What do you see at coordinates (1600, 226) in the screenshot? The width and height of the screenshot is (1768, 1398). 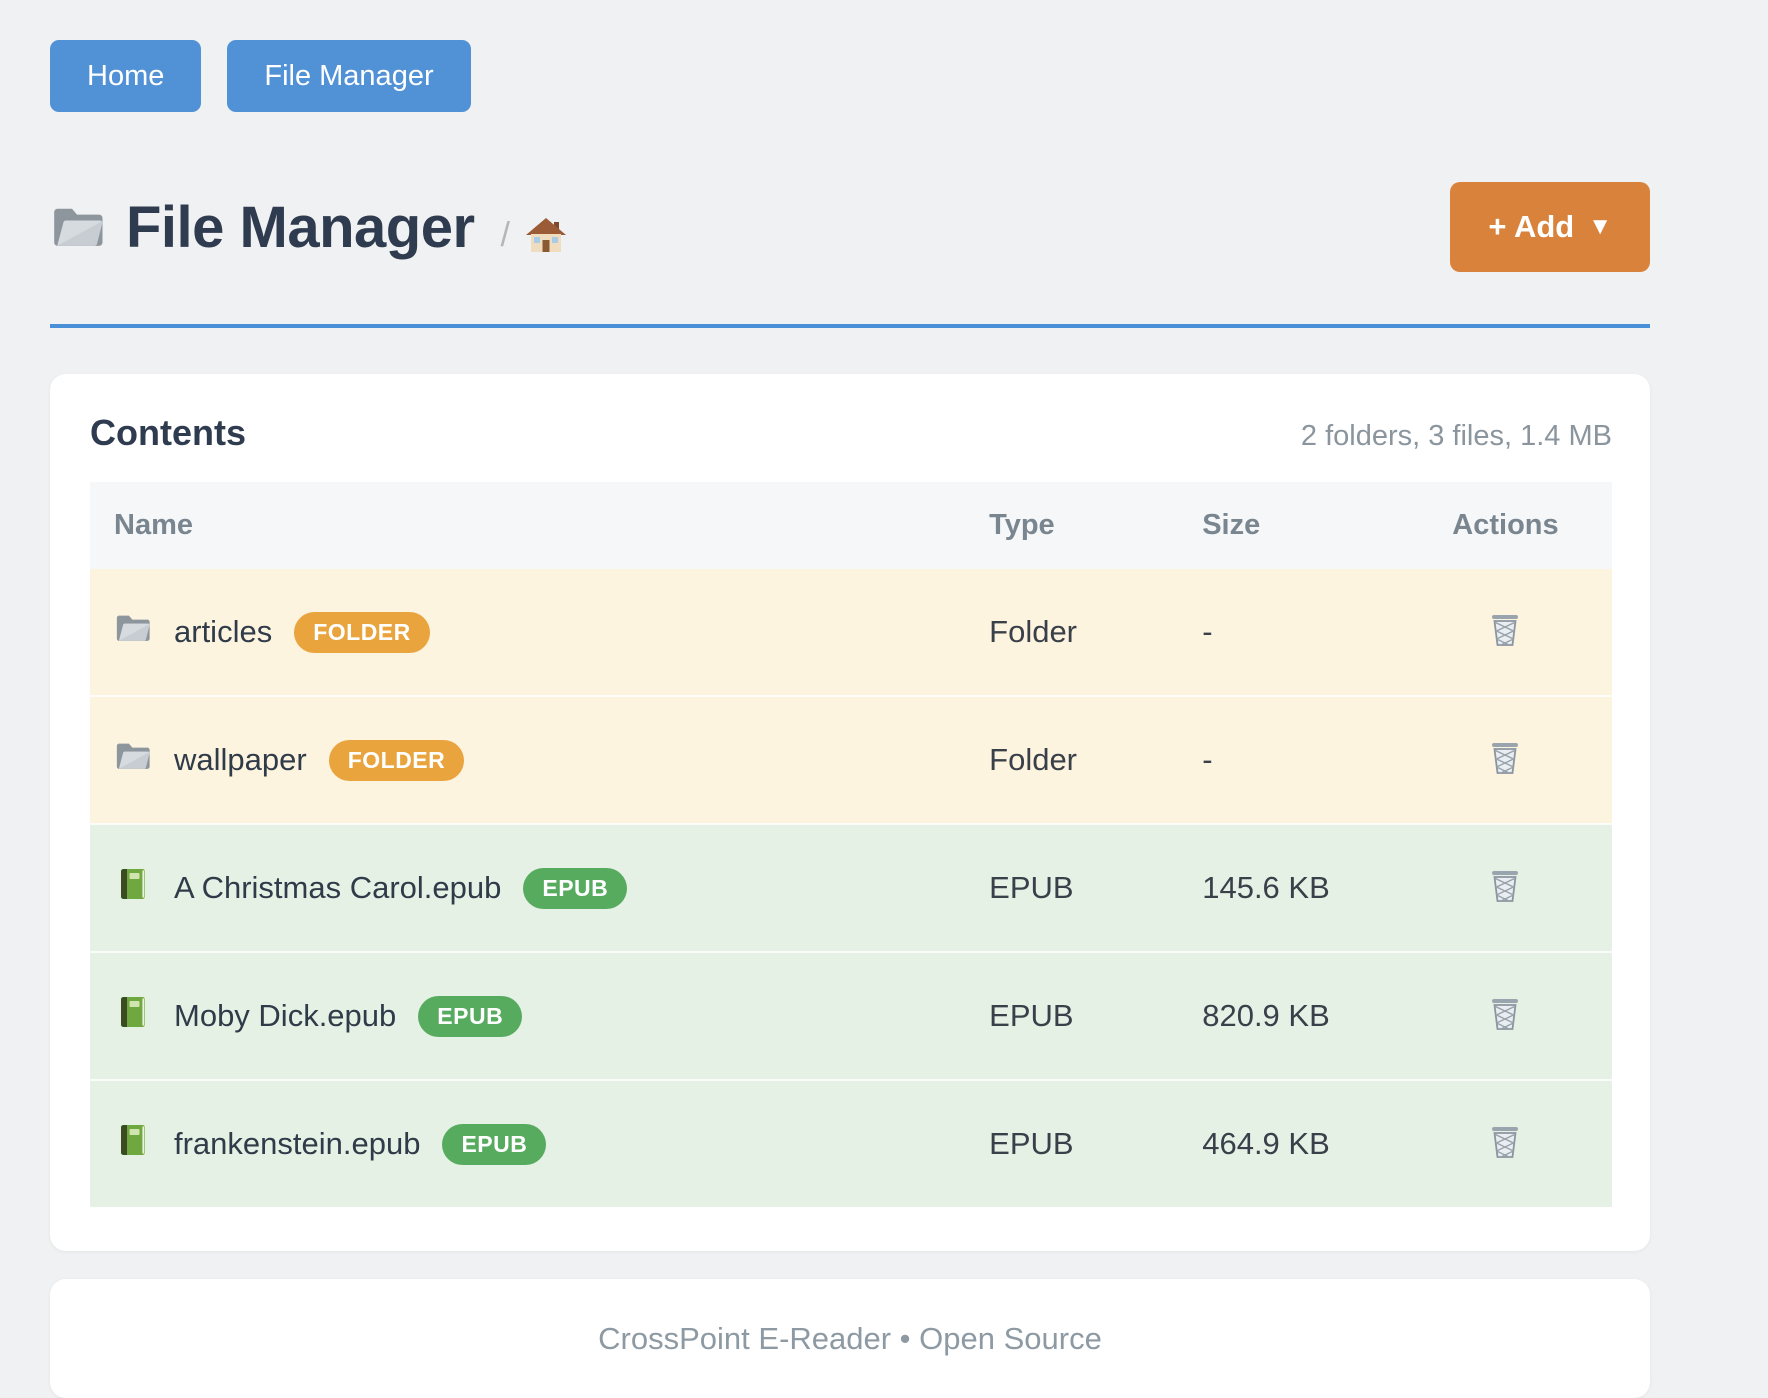 I see `caret-down-icon: ▼` at bounding box center [1600, 226].